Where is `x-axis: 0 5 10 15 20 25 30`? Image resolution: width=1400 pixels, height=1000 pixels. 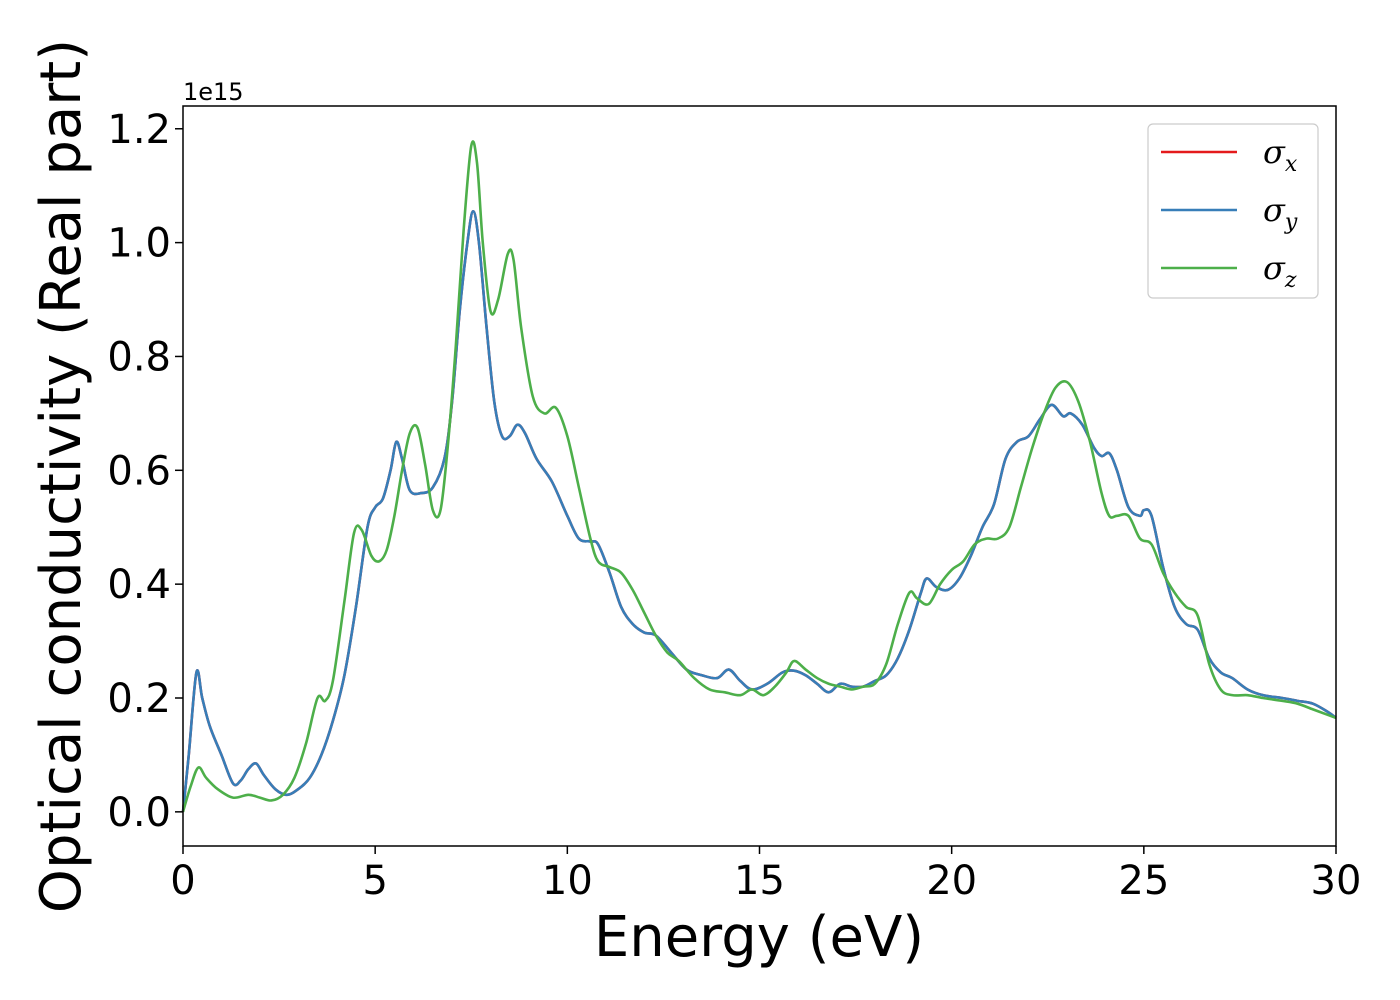 x-axis: 0 5 10 15 20 25 30 is located at coordinates (765, 875).